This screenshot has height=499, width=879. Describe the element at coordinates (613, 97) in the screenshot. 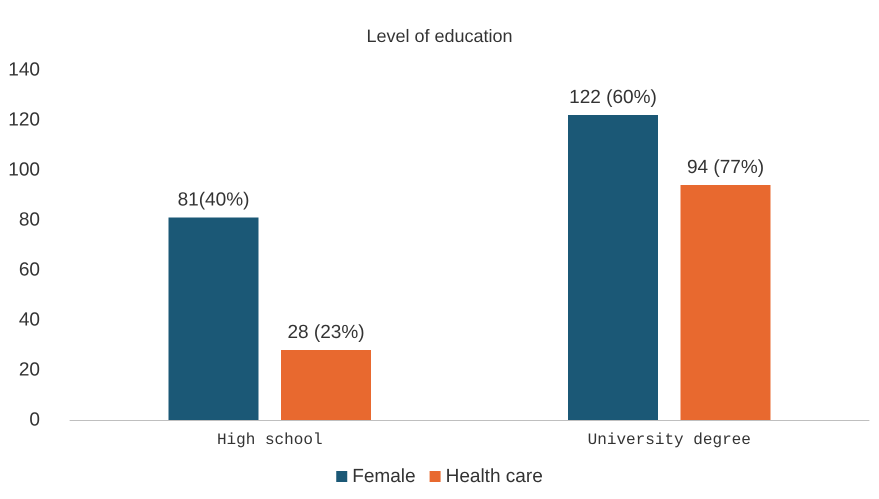

I see `data-label: 122 (60%)` at that location.